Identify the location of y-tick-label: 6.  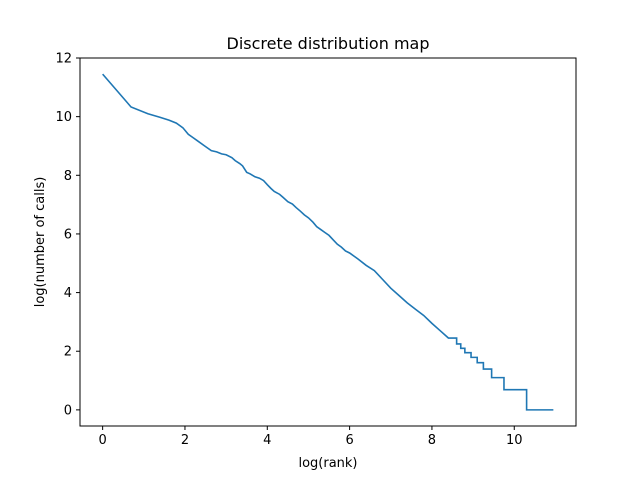
(68, 234).